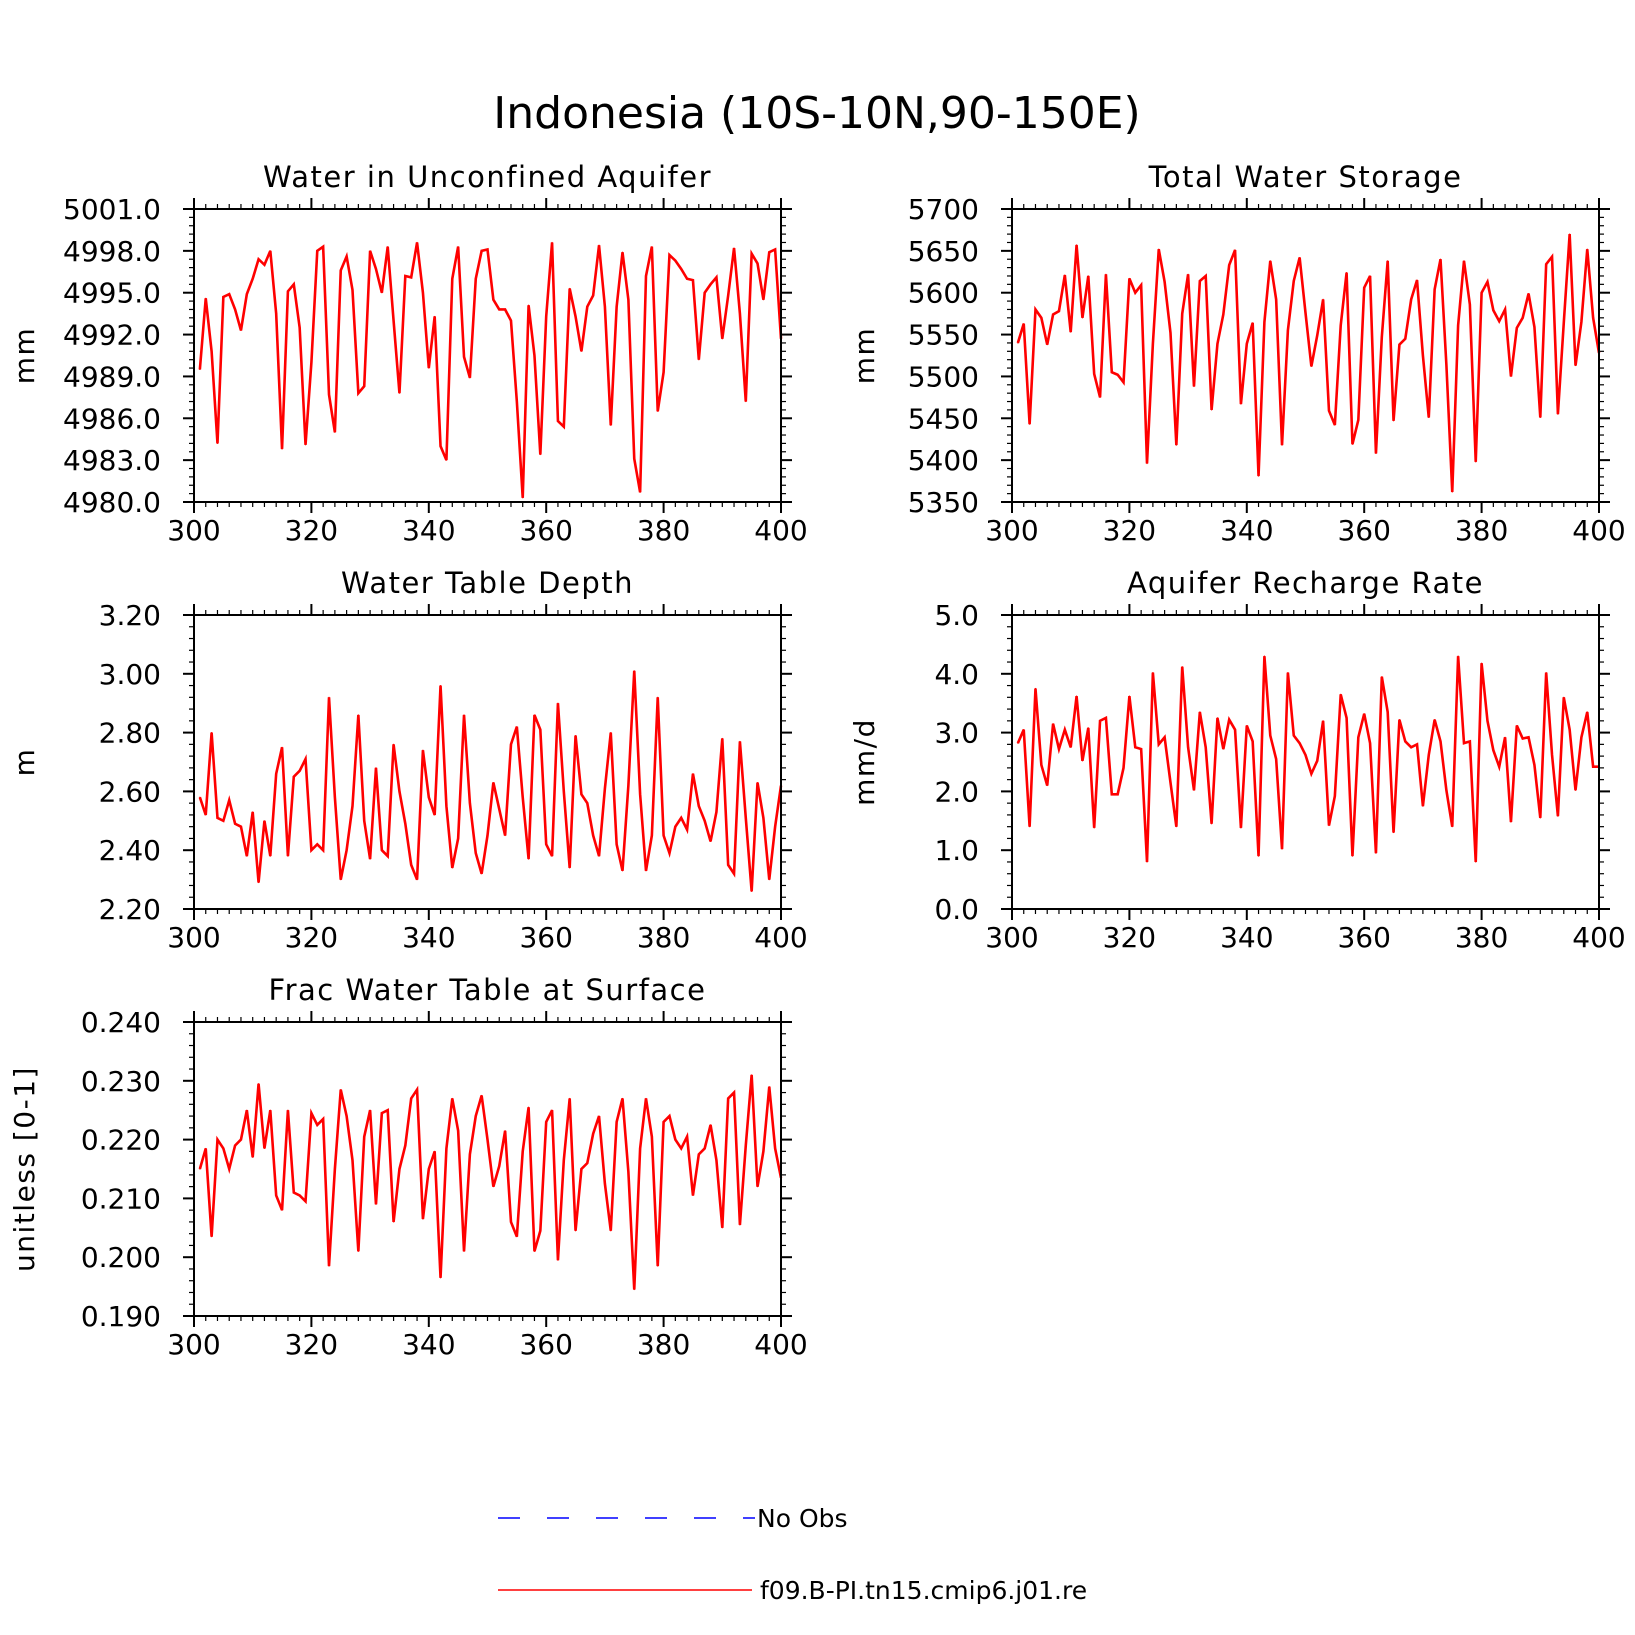  What do you see at coordinates (943, 376) in the screenshot?
I see `y-tick-label: 5500` at bounding box center [943, 376].